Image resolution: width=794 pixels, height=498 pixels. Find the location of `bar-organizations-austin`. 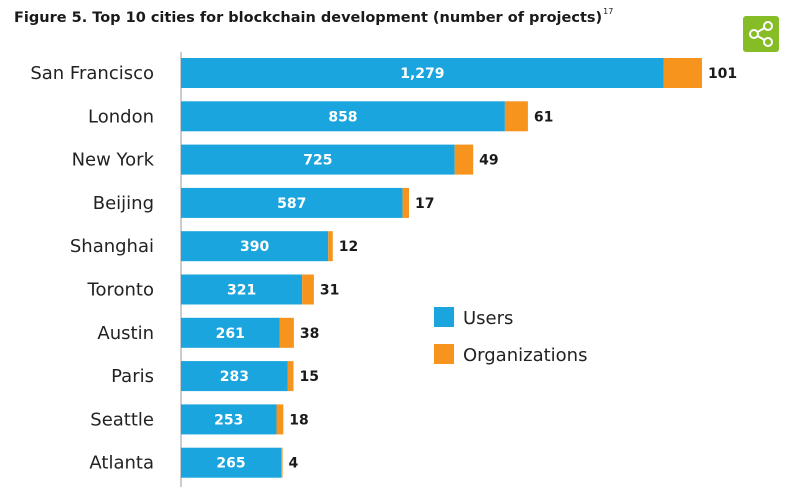

bar-organizations-austin is located at coordinates (286, 332).